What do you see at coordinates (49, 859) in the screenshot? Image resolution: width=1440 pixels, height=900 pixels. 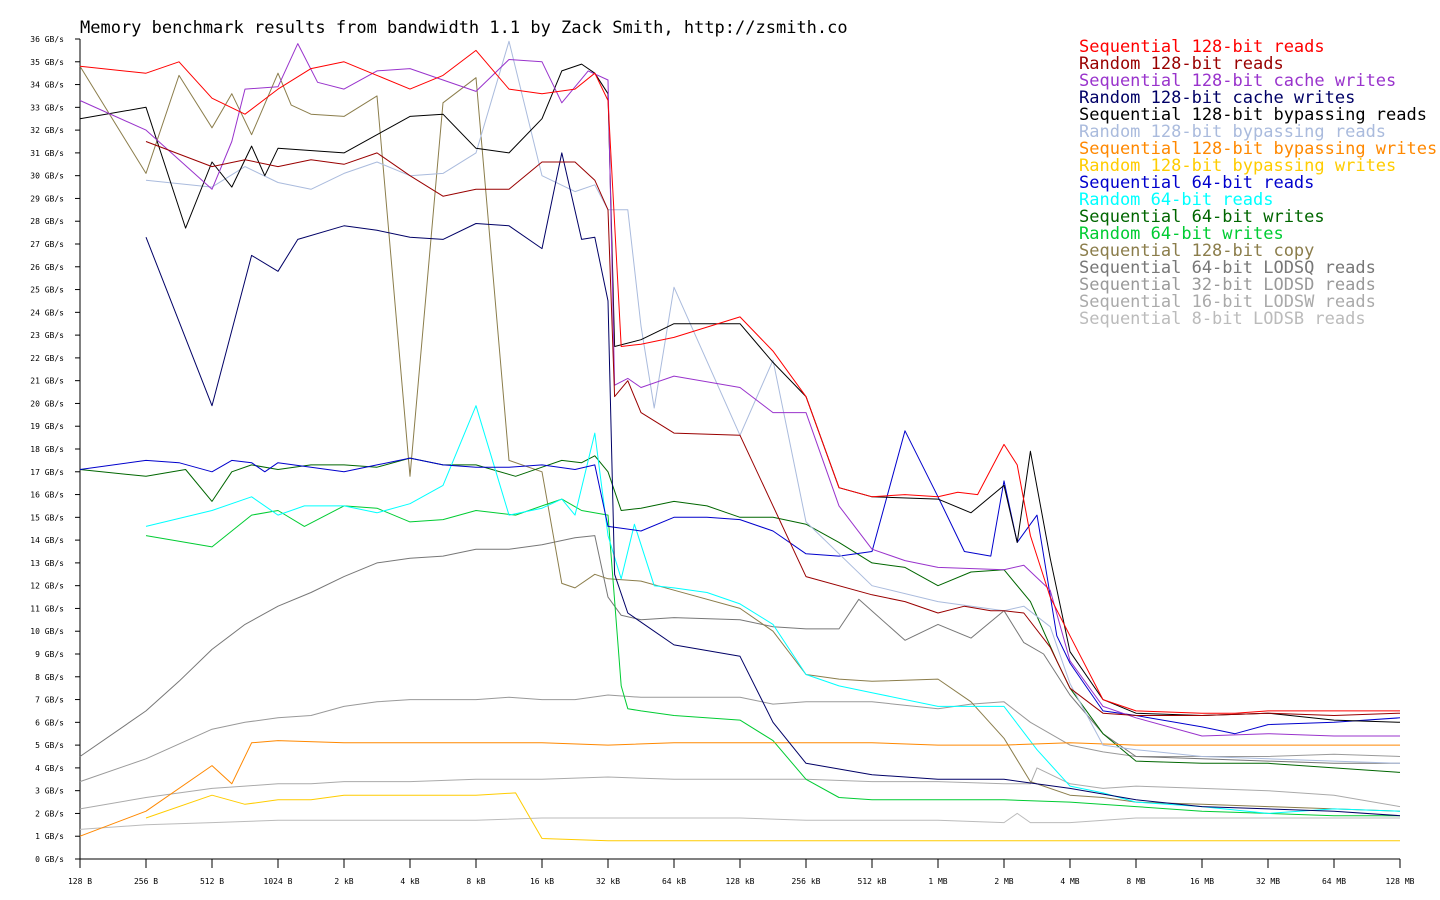 I see `y-tick-label: 0 GB/s` at bounding box center [49, 859].